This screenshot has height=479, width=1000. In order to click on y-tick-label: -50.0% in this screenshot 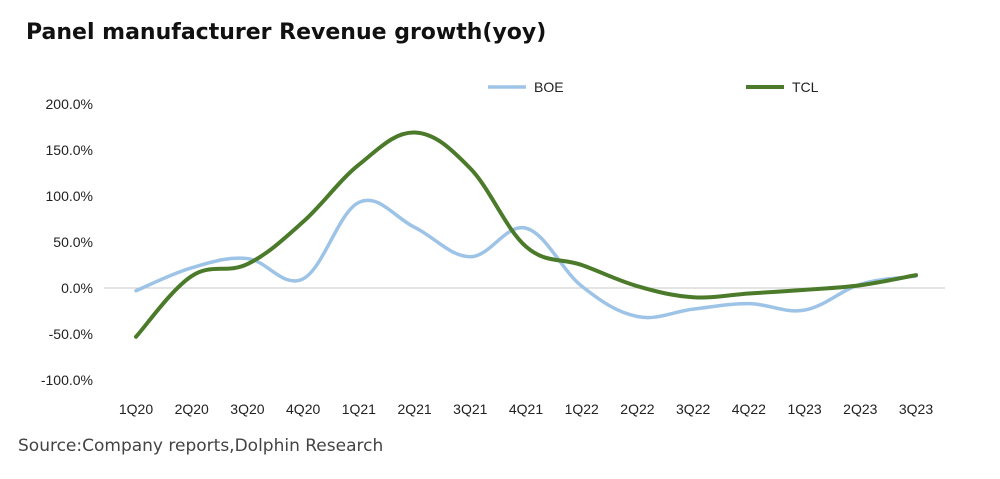, I will do `click(71, 334)`.